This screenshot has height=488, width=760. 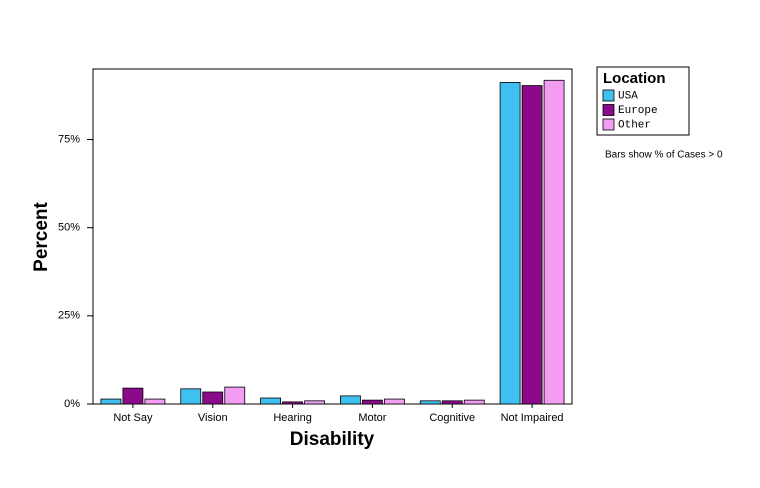 What do you see at coordinates (628, 96) in the screenshot?
I see `legend-label: USA` at bounding box center [628, 96].